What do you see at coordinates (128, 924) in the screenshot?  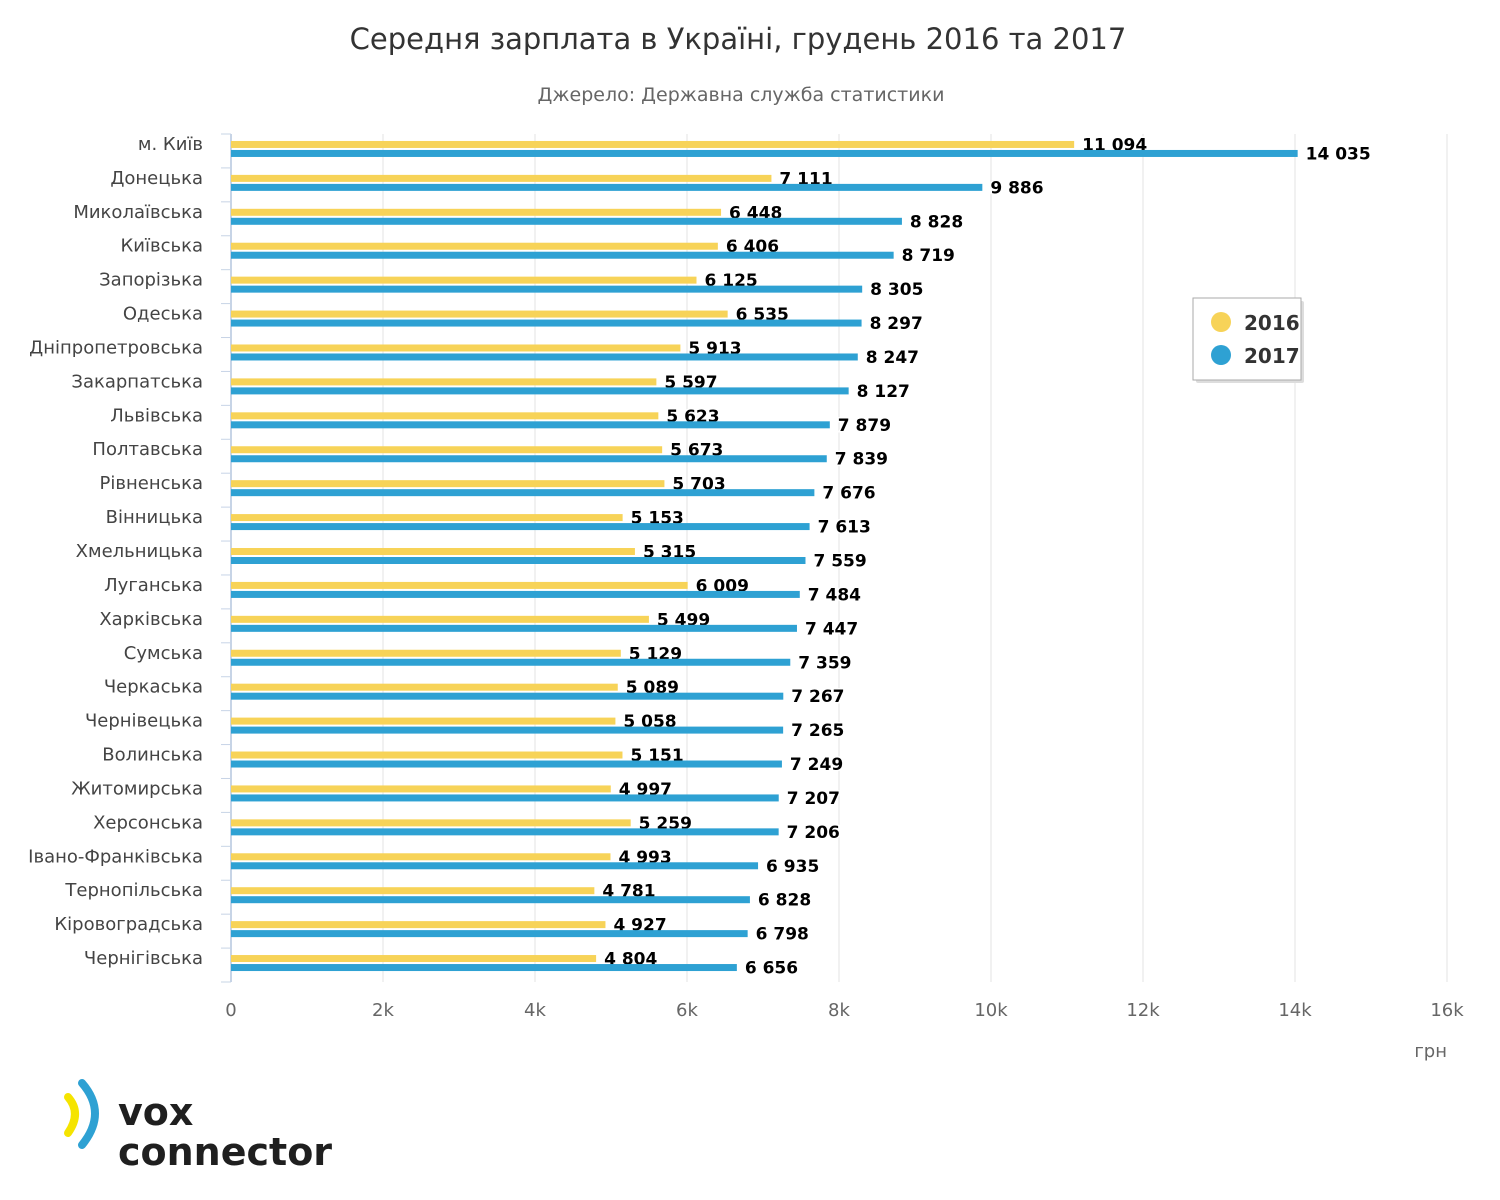 I see `category-label: Кіровоградська` at bounding box center [128, 924].